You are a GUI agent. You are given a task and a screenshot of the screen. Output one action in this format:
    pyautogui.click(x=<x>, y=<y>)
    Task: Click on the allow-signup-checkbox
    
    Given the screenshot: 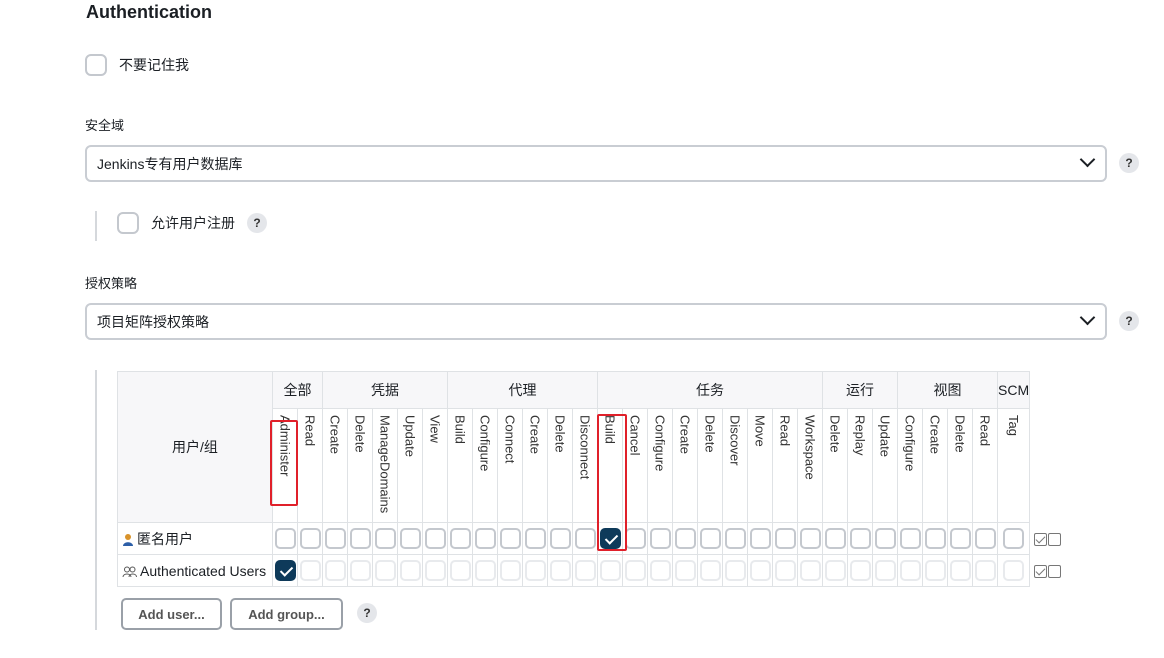 What is the action you would take?
    pyautogui.click(x=128, y=223)
    